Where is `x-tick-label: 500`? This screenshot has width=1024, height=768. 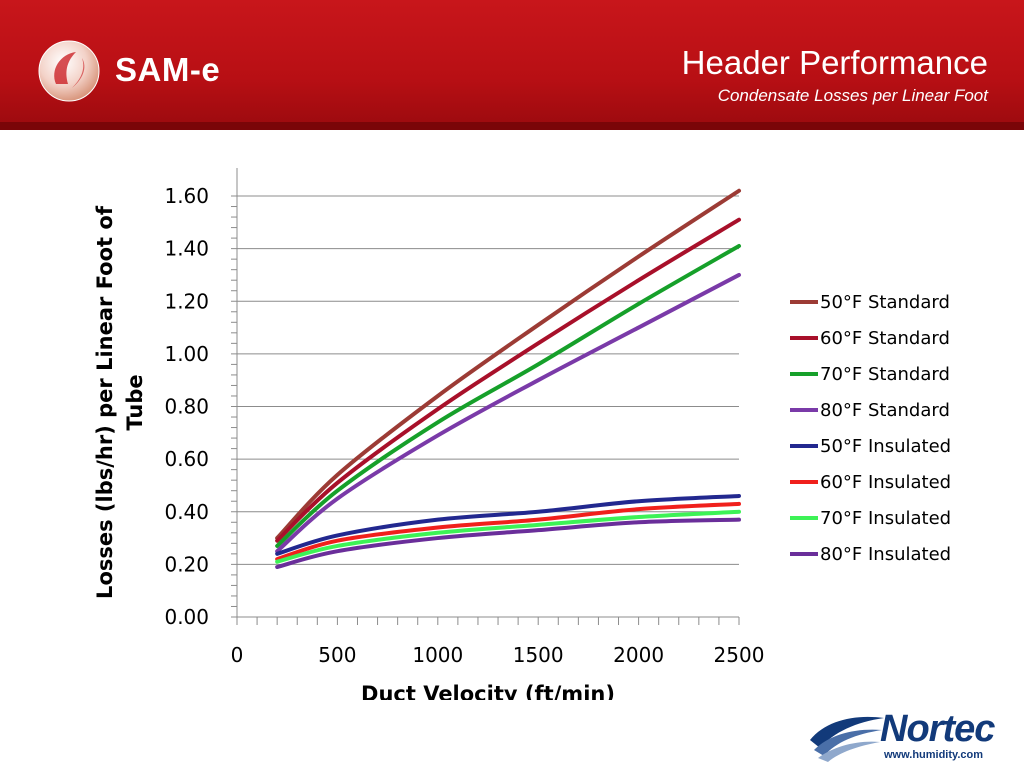 x-tick-label: 500 is located at coordinates (337, 655).